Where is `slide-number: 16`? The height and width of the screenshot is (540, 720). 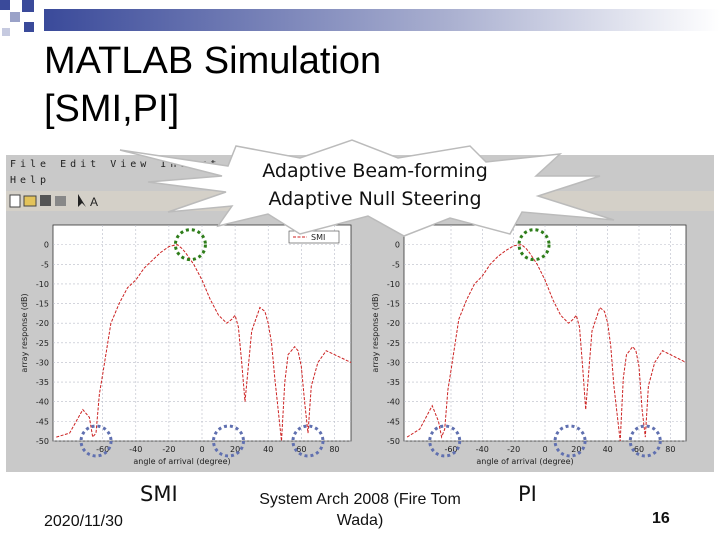
slide-number: 16 is located at coordinates (661, 518).